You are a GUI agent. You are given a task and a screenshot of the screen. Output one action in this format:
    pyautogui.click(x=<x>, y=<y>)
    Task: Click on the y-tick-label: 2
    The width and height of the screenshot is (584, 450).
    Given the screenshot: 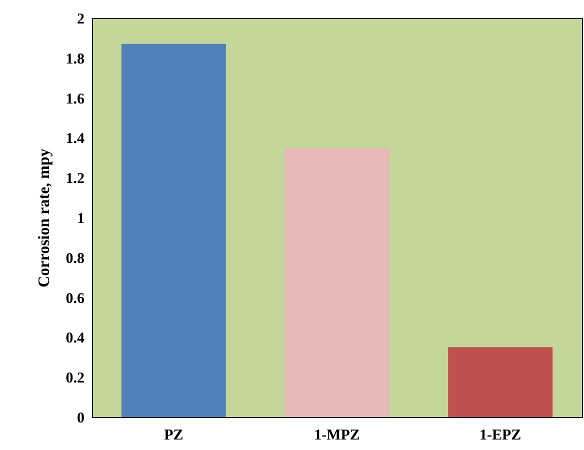 What is the action you would take?
    pyautogui.click(x=80, y=20)
    